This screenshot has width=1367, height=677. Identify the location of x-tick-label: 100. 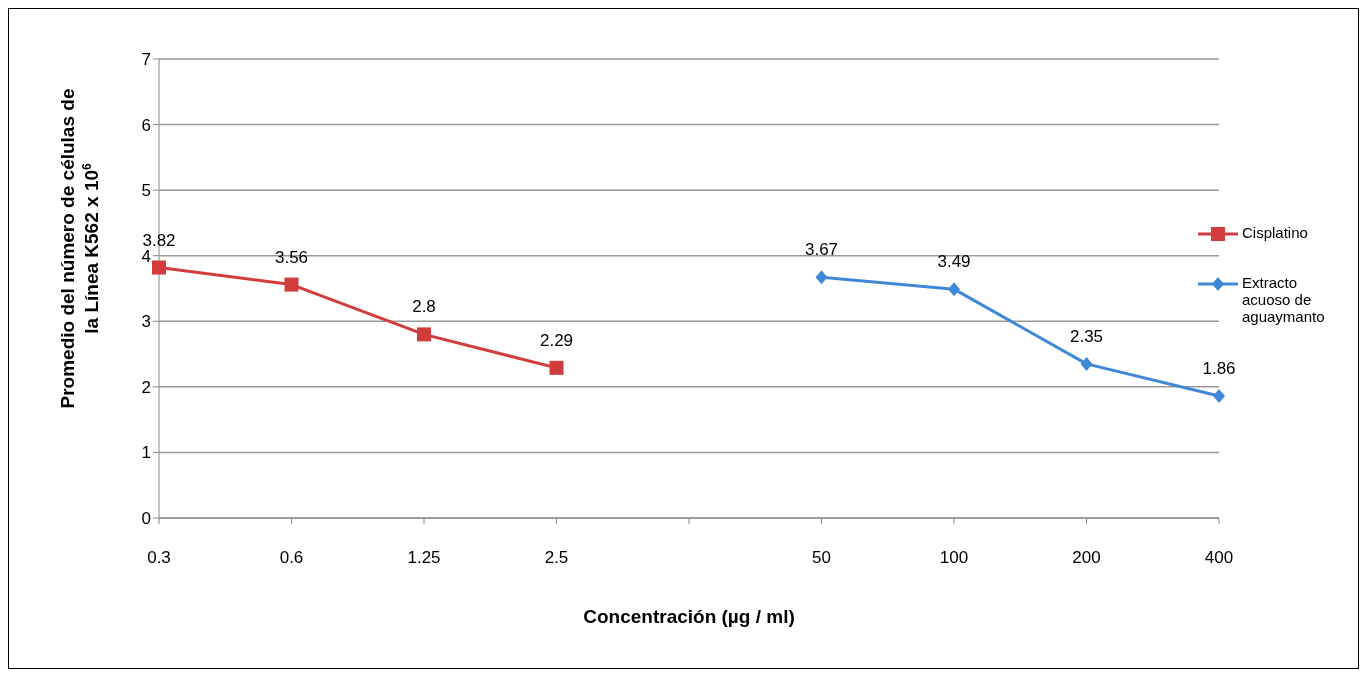
(954, 558).